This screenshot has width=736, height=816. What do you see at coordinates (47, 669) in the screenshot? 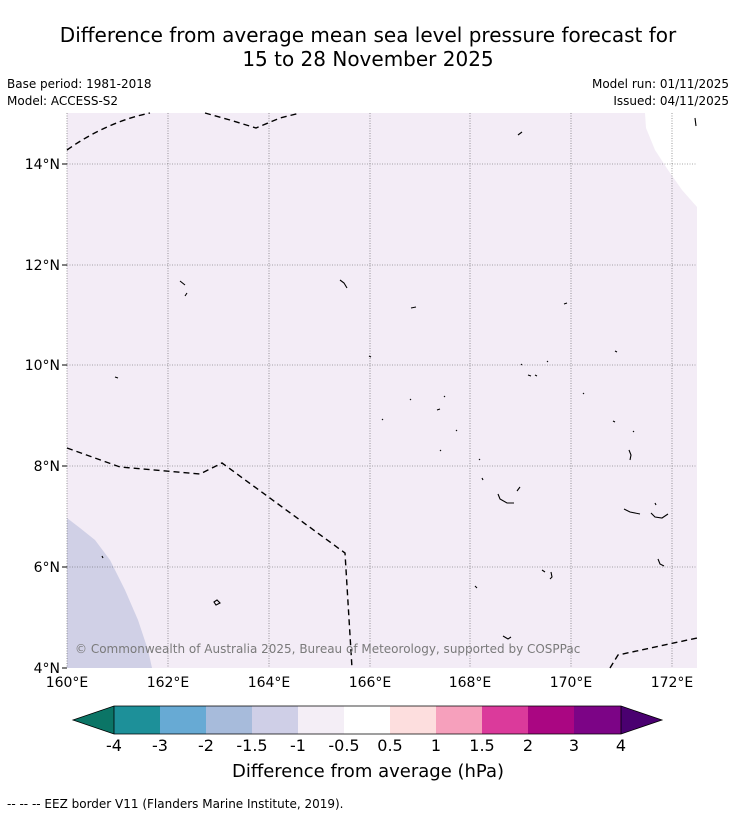
I see `lat-tick-label: 4°N` at bounding box center [47, 669].